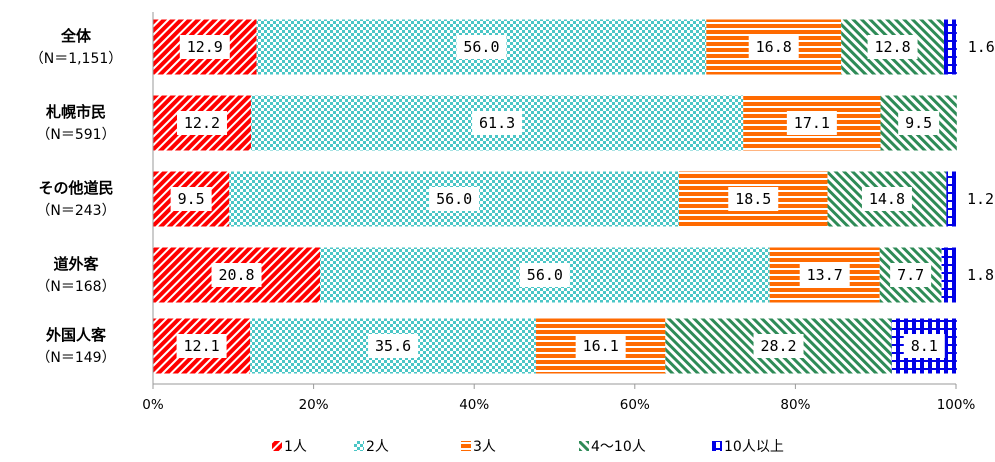 The width and height of the screenshot is (995, 462). What do you see at coordinates (980, 199) in the screenshot?
I see `data-label: 1.2` at bounding box center [980, 199].